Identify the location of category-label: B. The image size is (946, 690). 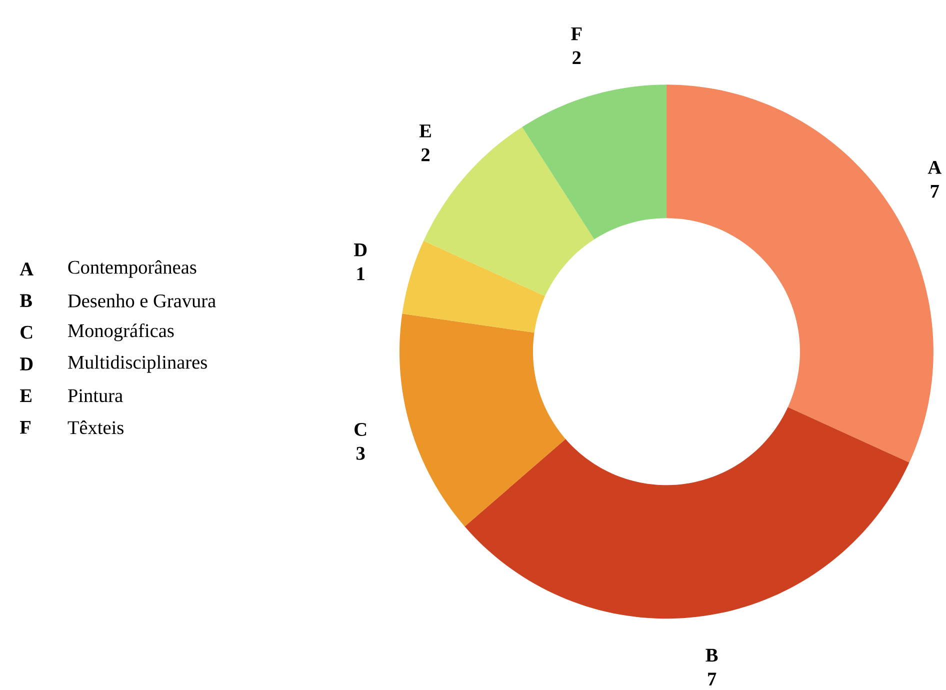
(26, 301).